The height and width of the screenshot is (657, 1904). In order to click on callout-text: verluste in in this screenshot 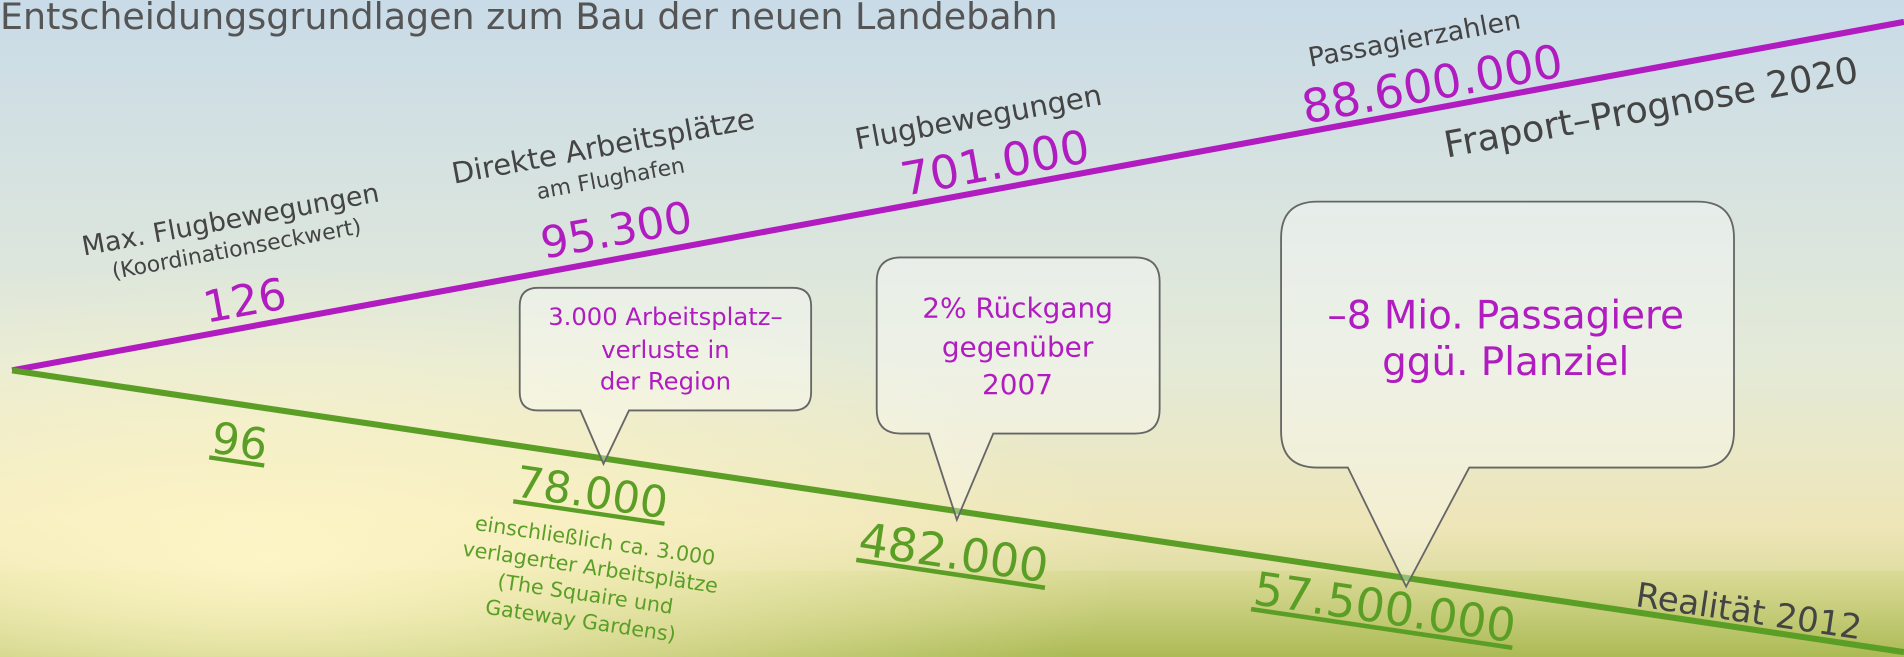, I will do `click(665, 349)`.